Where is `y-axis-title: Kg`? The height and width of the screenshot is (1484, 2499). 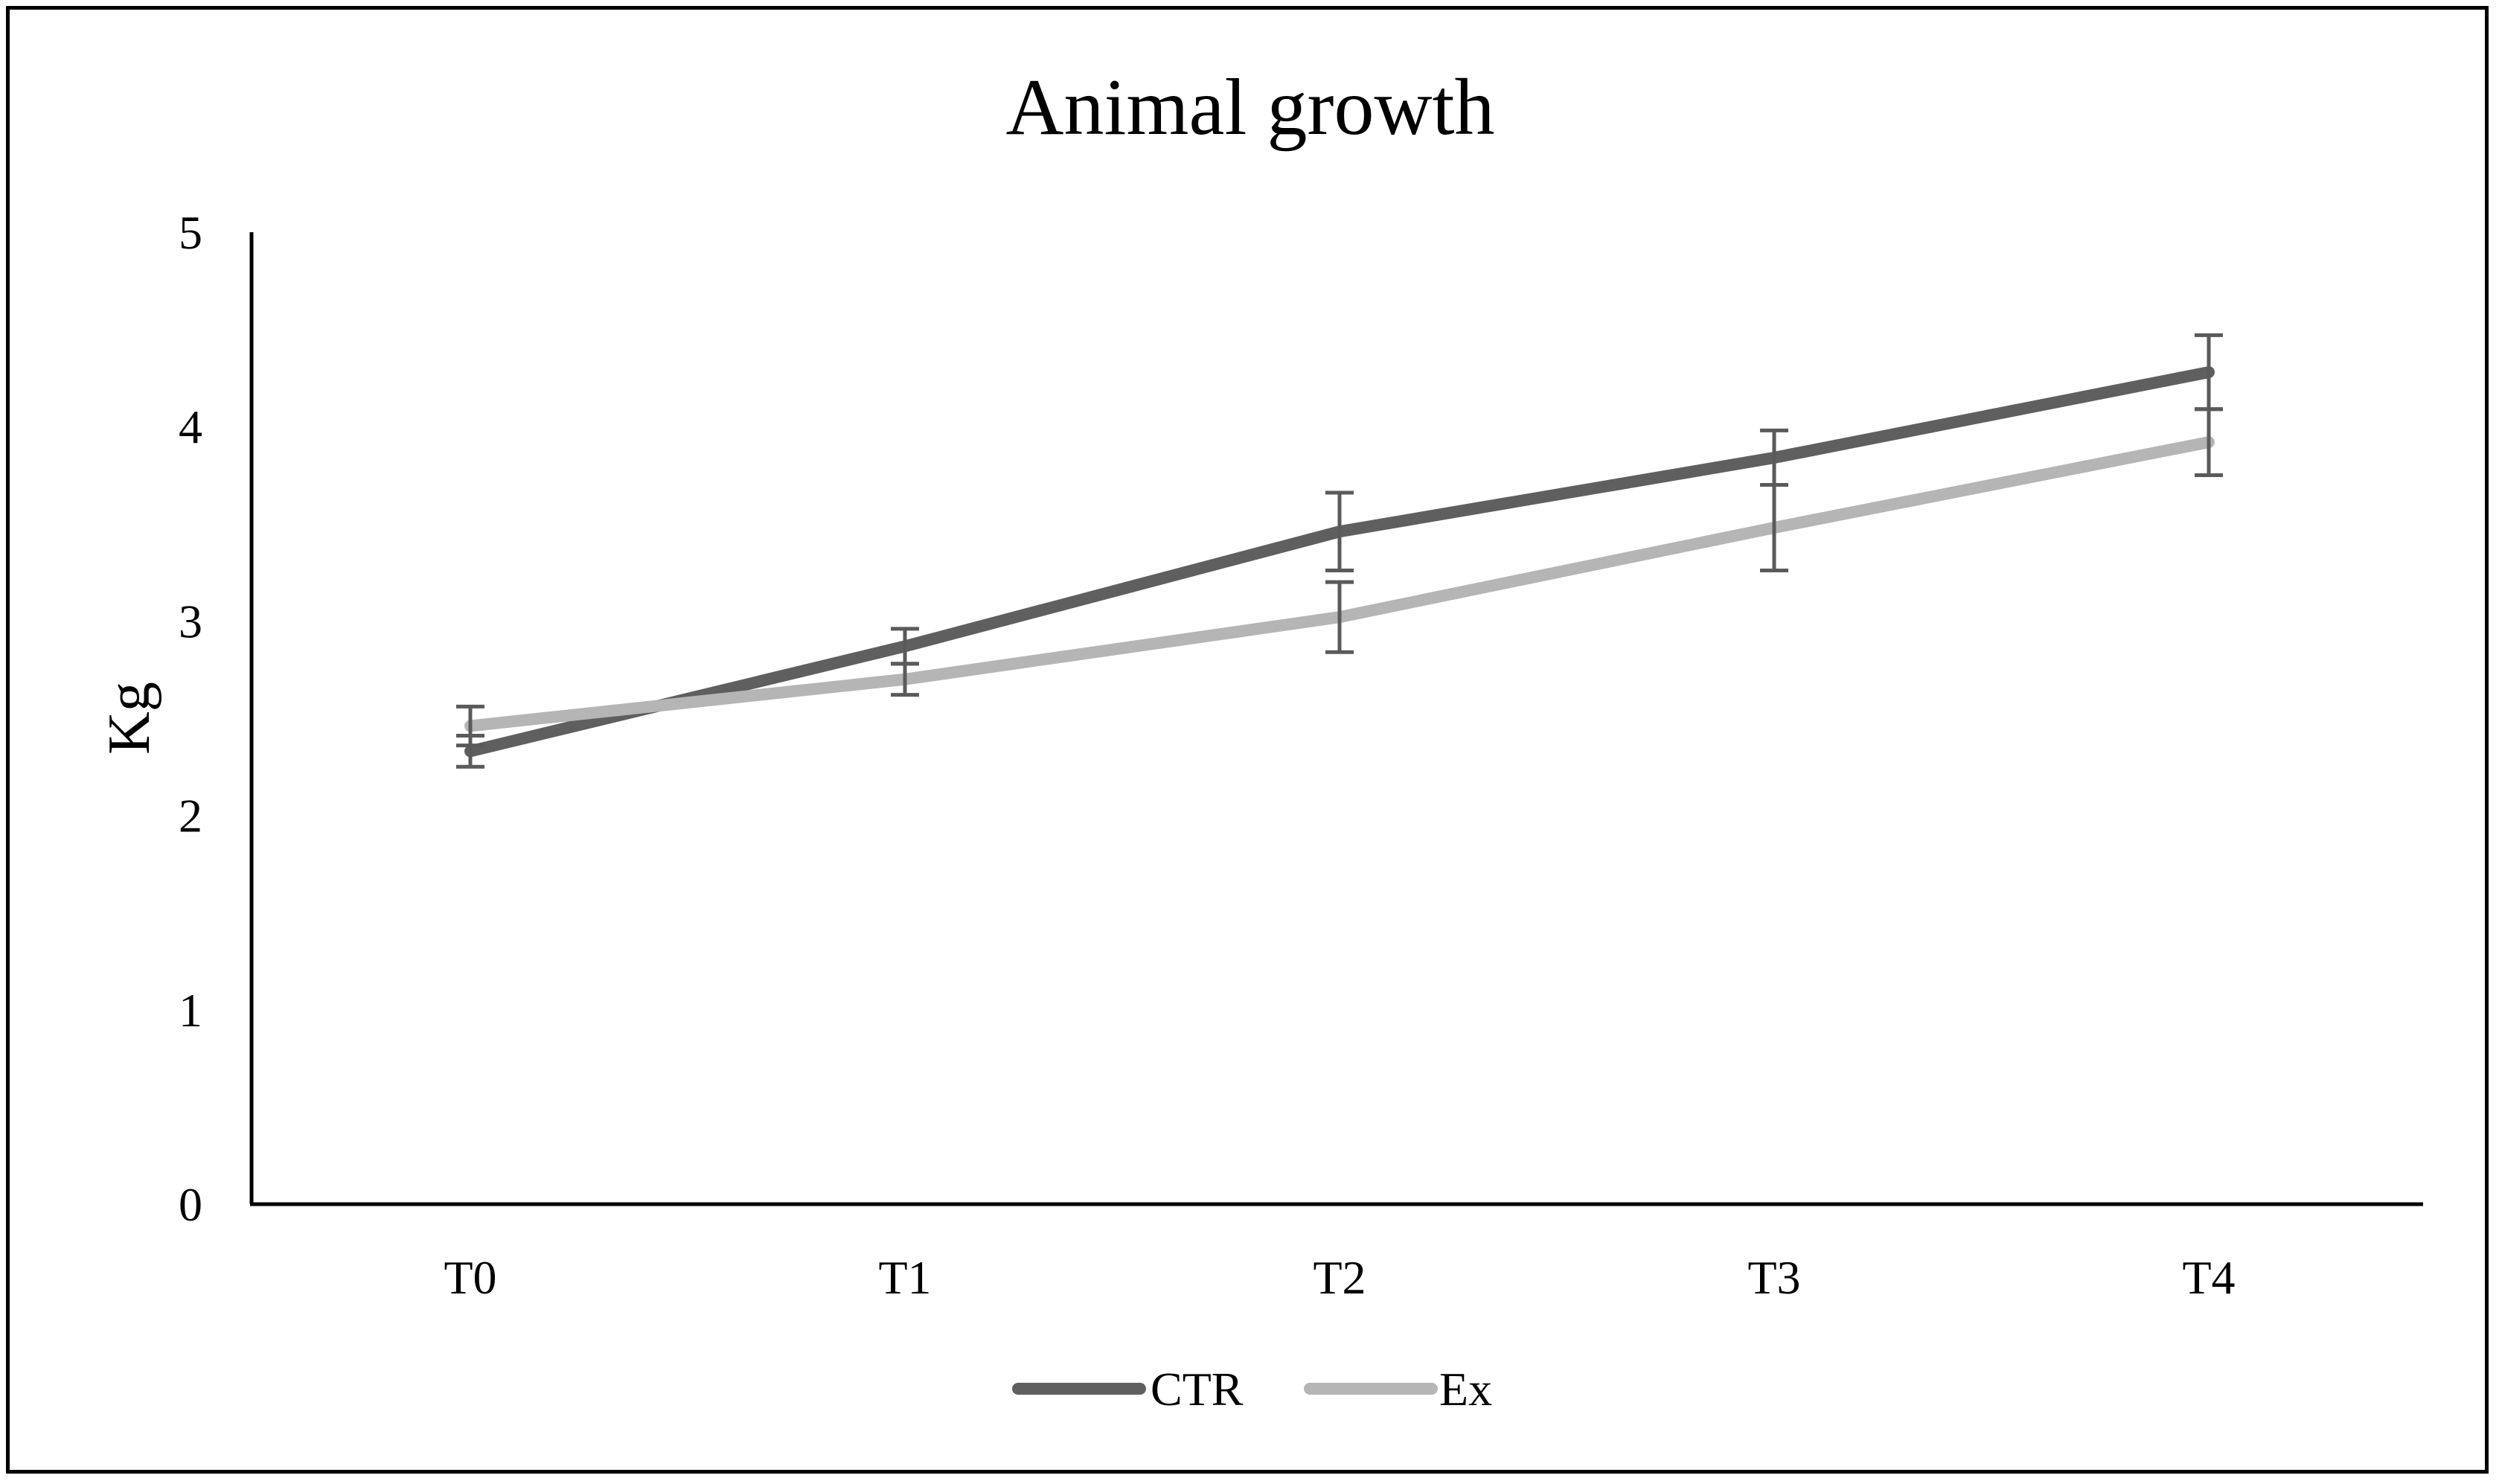
y-axis-title: Kg is located at coordinates (129, 718).